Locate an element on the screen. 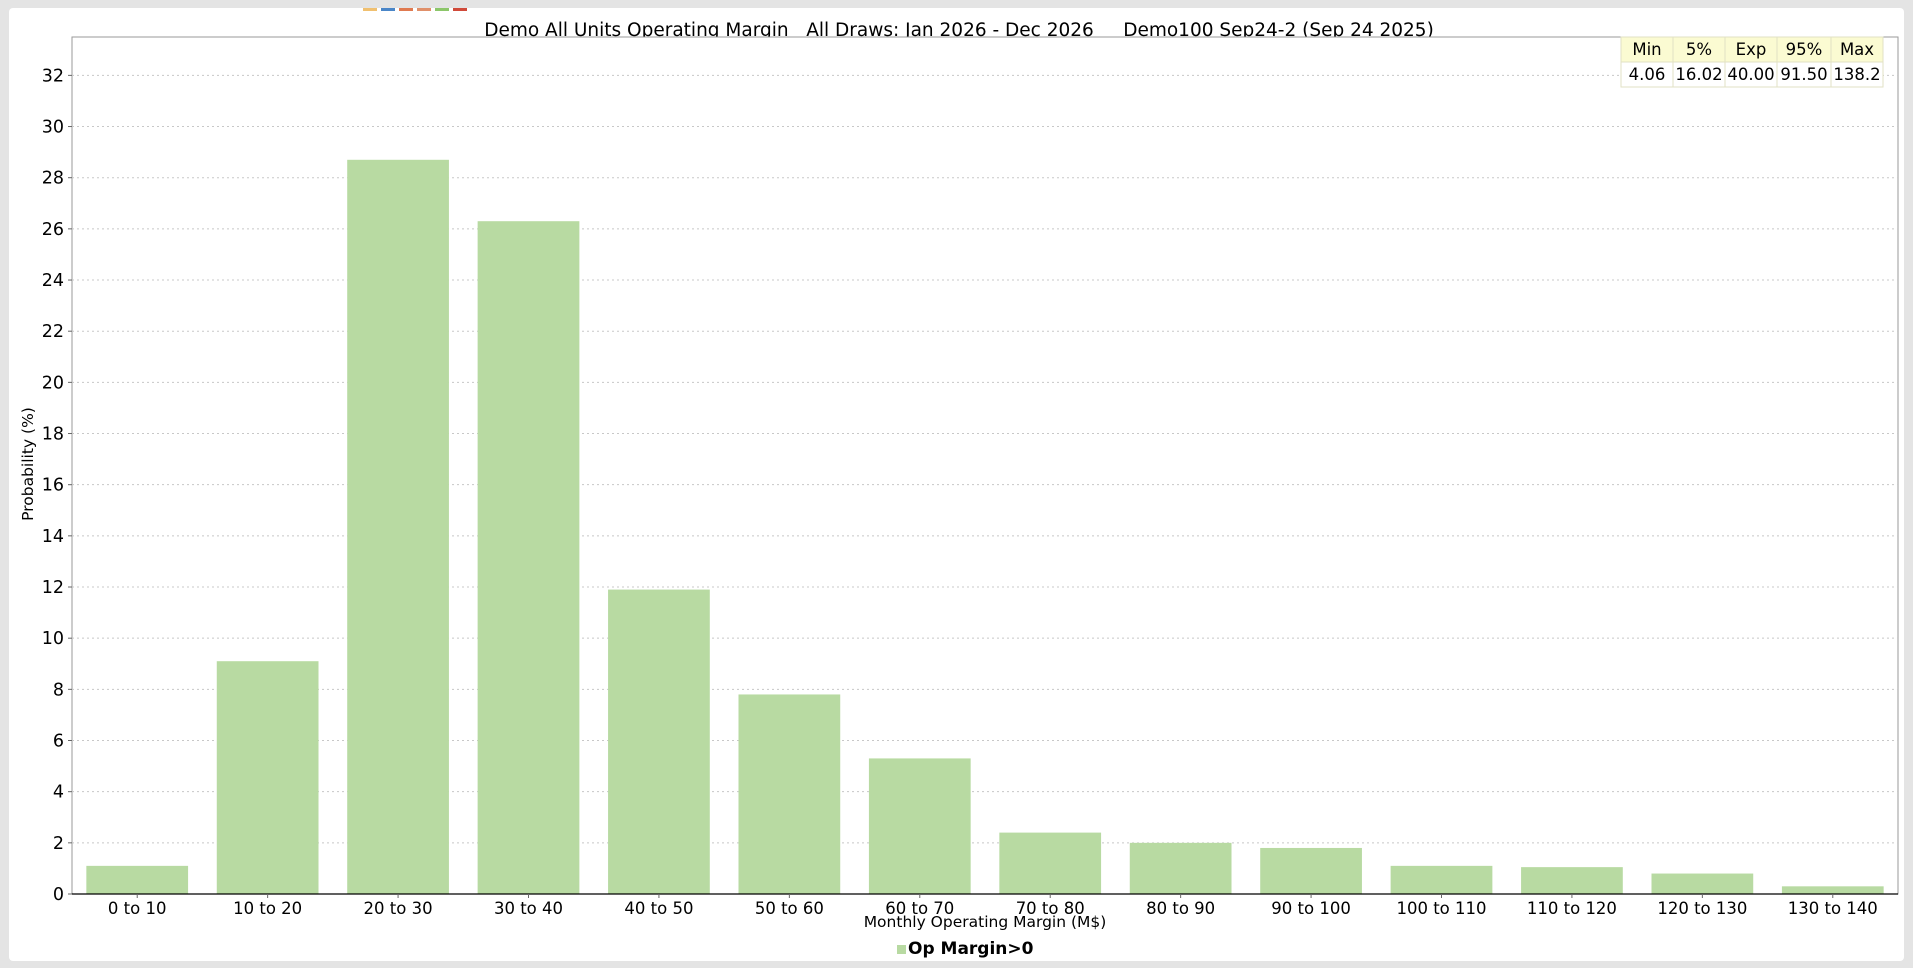  stats-value: 138.2 is located at coordinates (1856, 74).